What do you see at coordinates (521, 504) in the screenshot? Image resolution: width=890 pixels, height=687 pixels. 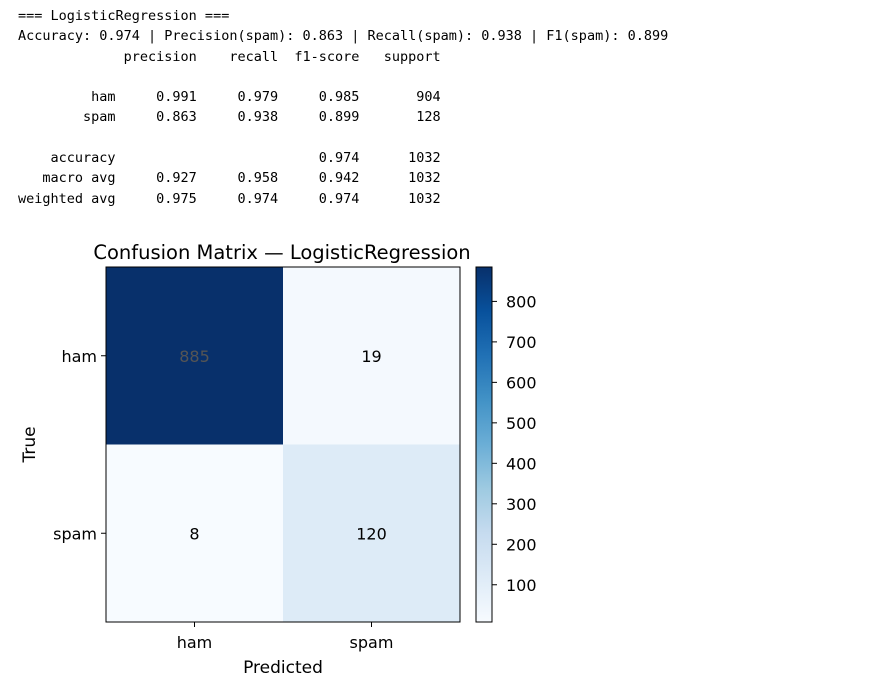 I see `colorbar-tick-label-300: 300` at bounding box center [521, 504].